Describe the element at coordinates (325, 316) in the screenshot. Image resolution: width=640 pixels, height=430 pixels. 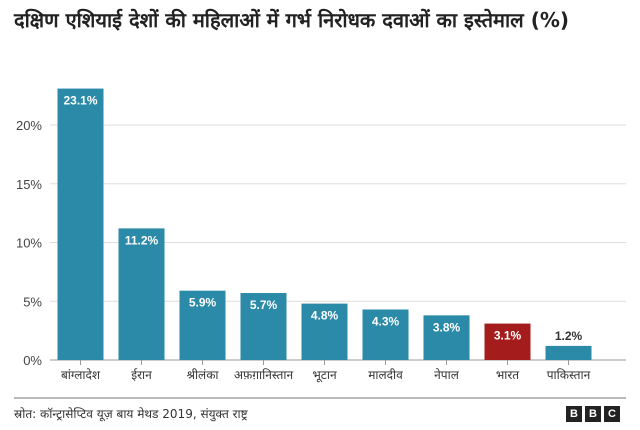
I see `data-label: 4.8%` at that location.